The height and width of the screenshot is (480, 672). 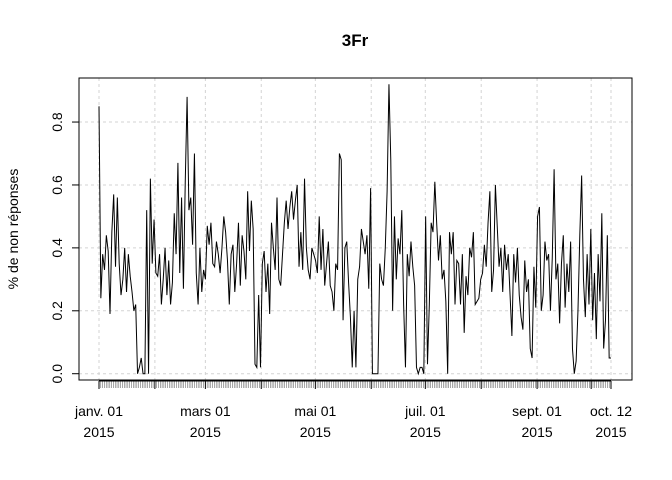 I want to click on y-tick-label: 0.4, so click(x=57, y=248).